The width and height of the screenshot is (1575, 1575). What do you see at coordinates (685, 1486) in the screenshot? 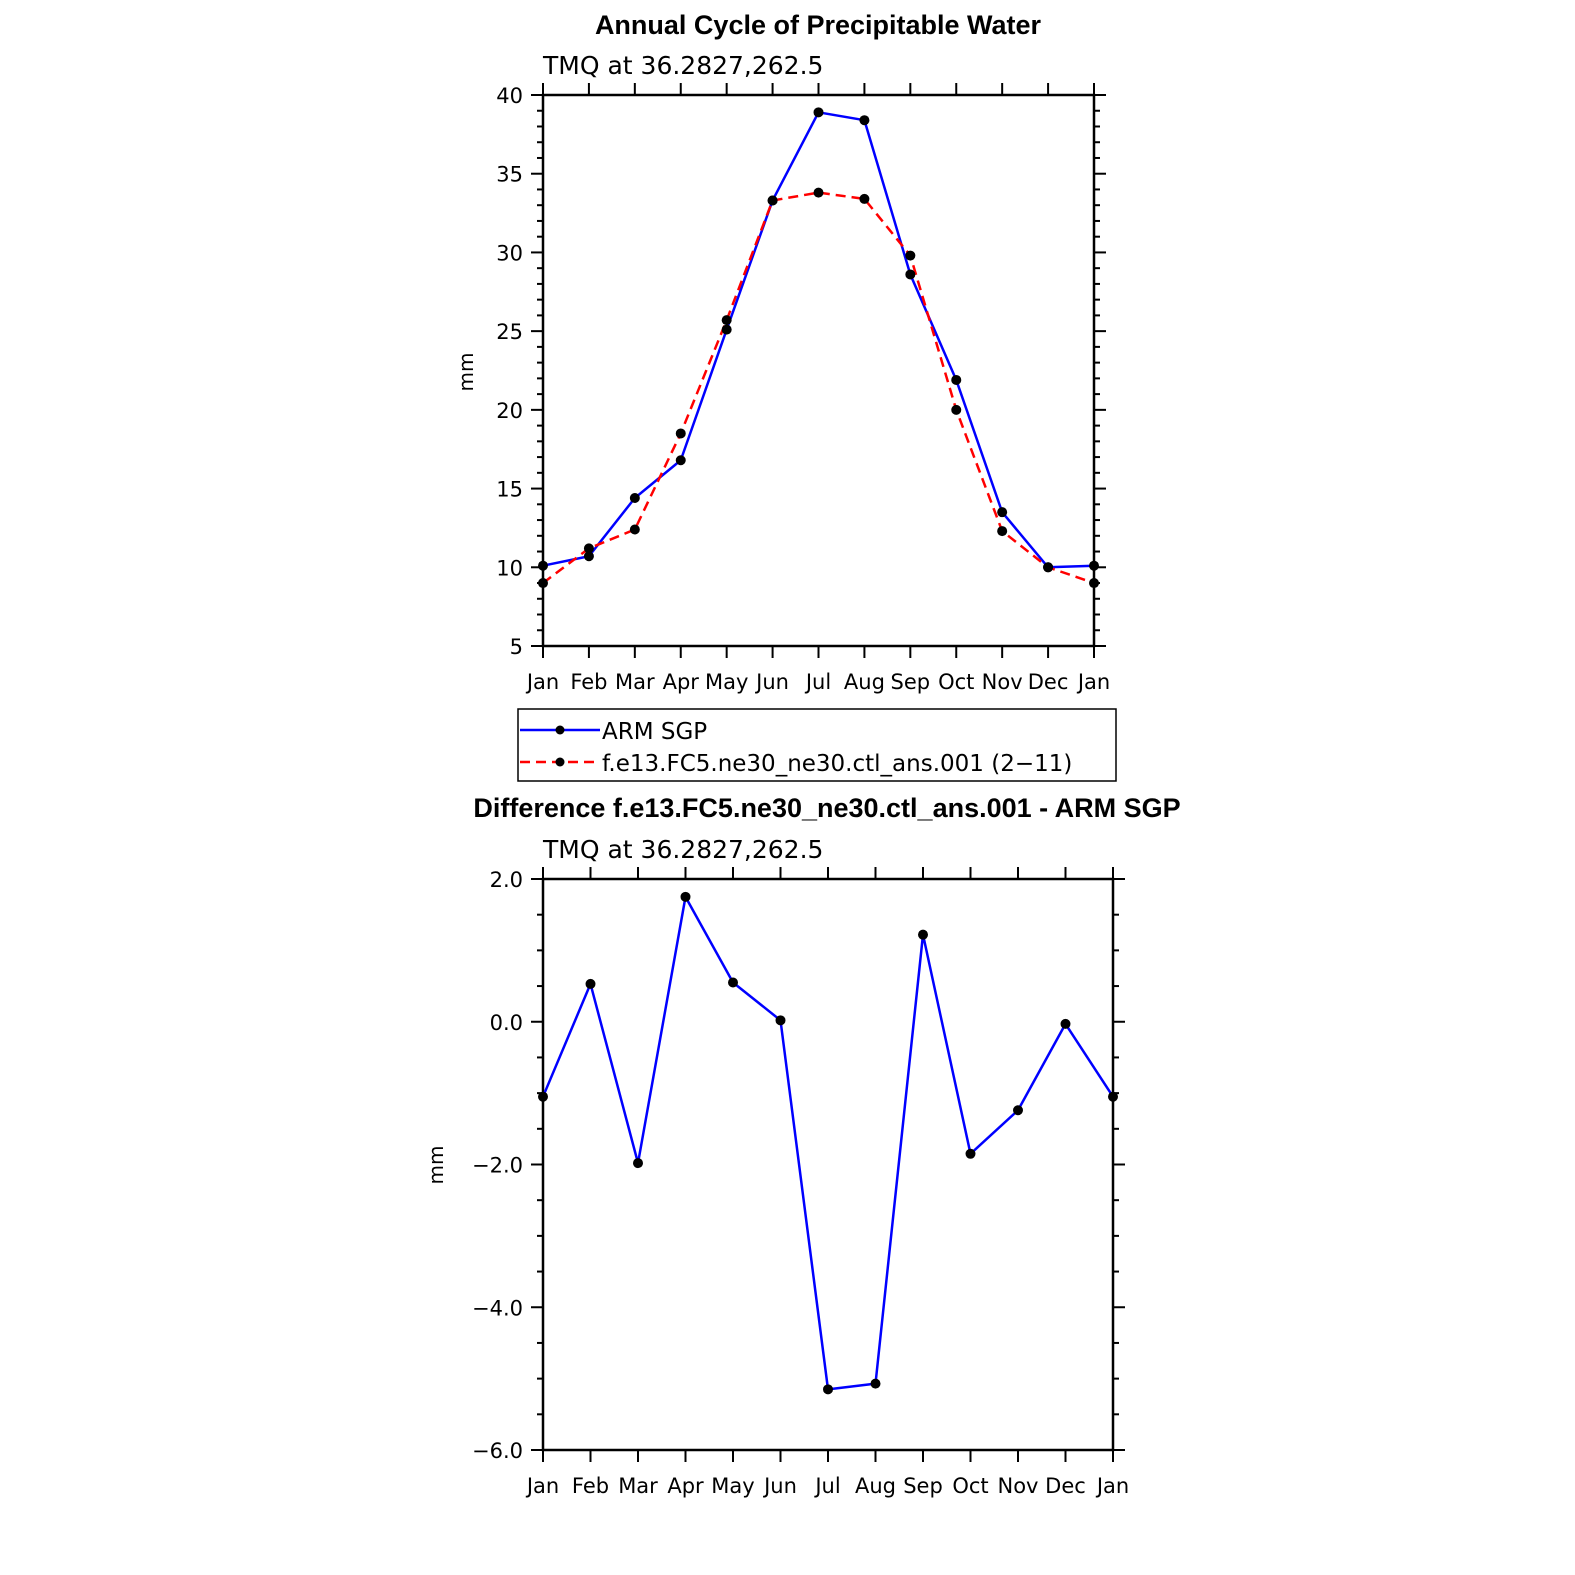
I see `bottom-x-tick-label: Apr` at bounding box center [685, 1486].